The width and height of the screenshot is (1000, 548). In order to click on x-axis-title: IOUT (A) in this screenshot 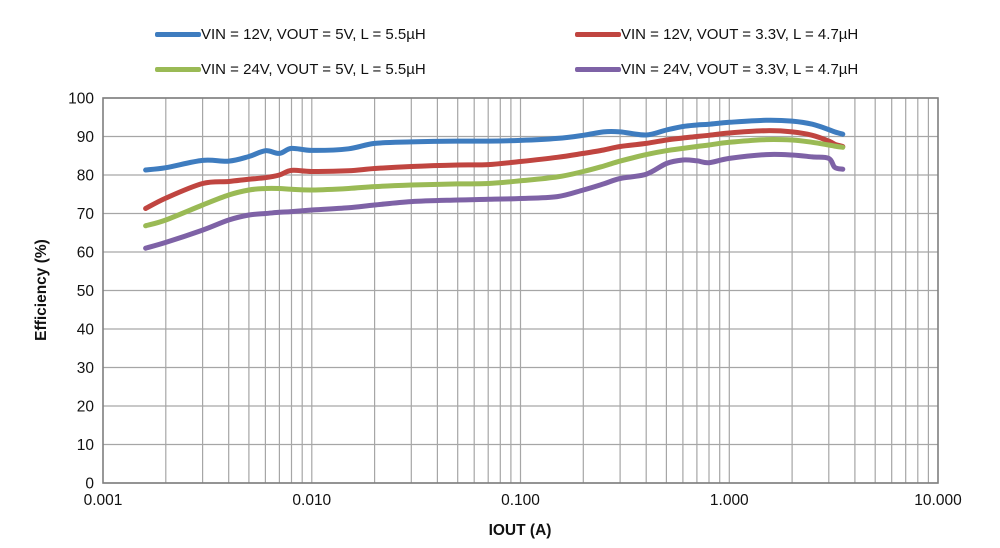, I will do `click(520, 530)`.